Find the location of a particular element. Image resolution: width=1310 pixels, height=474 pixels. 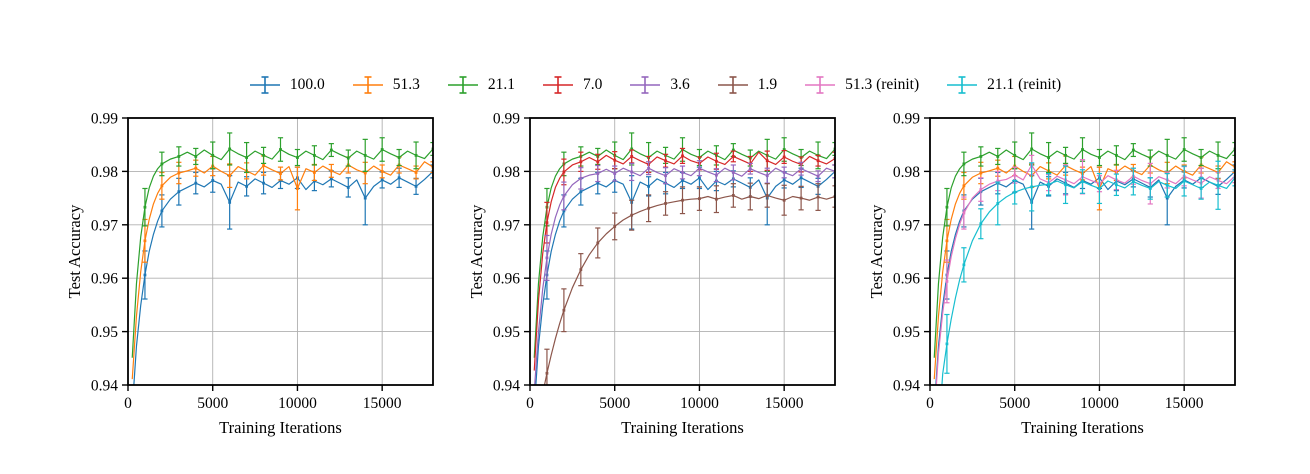

series-errorbars-7.0 is located at coordinates (689, 195).